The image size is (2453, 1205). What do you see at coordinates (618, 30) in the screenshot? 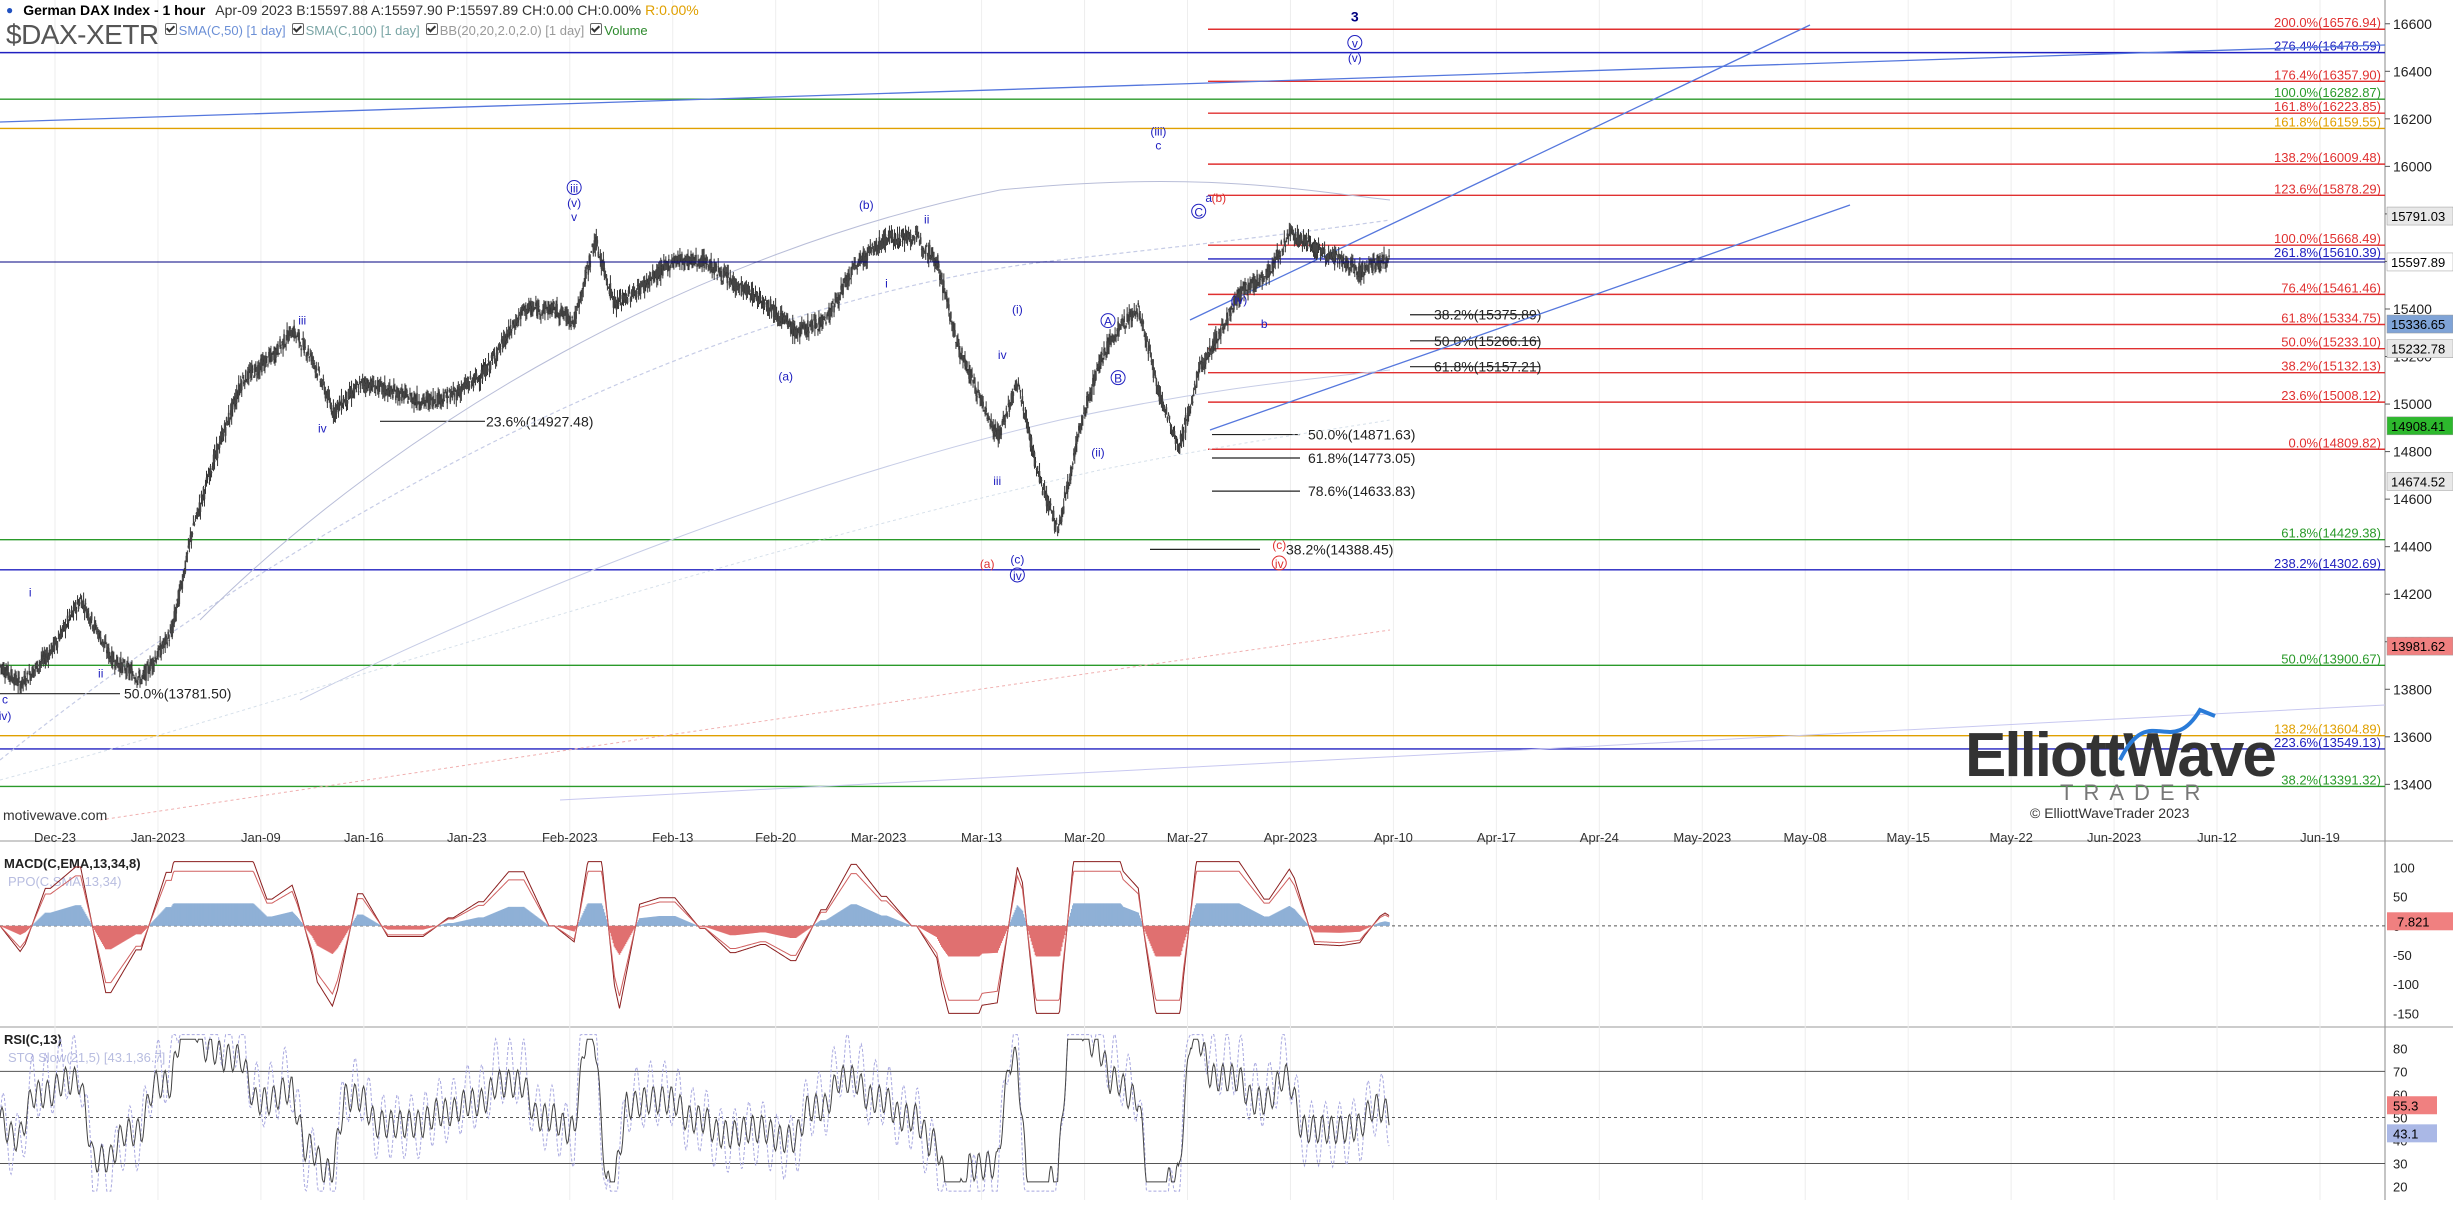
I see `study-volume: Volume` at bounding box center [618, 30].